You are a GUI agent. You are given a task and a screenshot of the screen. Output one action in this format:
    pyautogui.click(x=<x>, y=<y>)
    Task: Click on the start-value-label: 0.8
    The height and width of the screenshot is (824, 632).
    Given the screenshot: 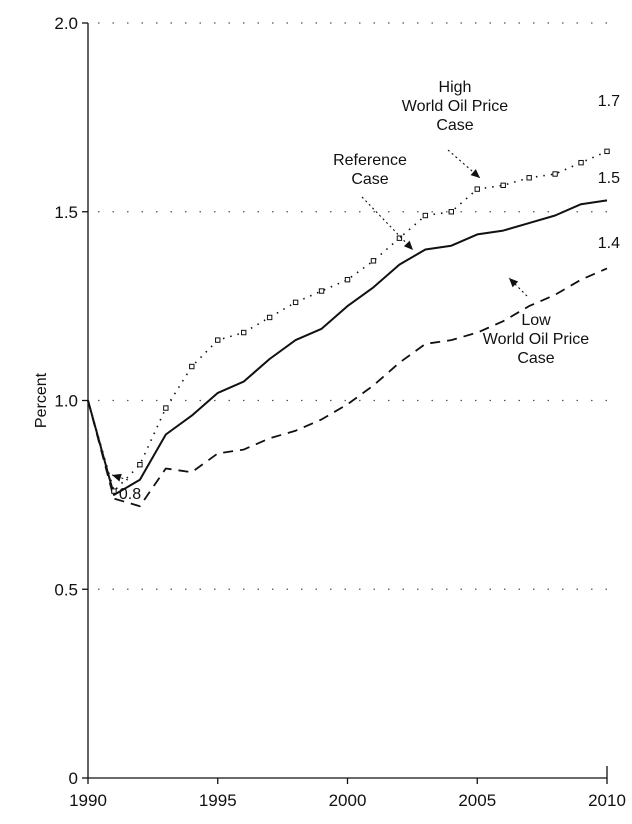 What is the action you would take?
    pyautogui.click(x=130, y=494)
    